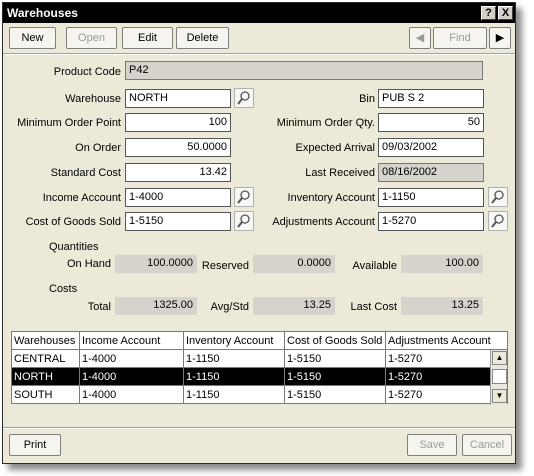  Describe the element at coordinates (259, 54) in the screenshot. I see `toolbar-divider` at that location.